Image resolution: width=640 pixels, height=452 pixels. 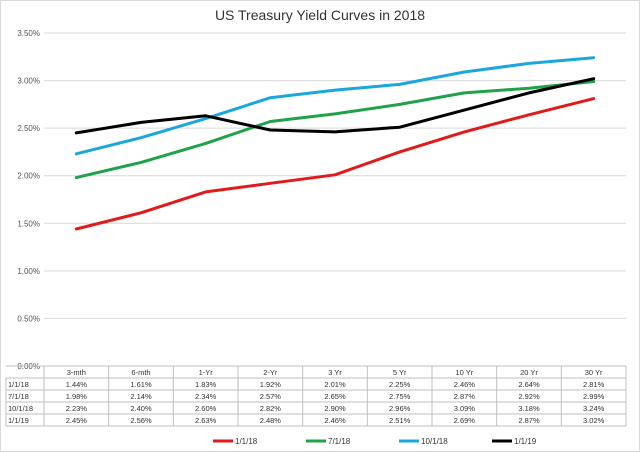 I want to click on table-cell: 2.48%, so click(x=271, y=420).